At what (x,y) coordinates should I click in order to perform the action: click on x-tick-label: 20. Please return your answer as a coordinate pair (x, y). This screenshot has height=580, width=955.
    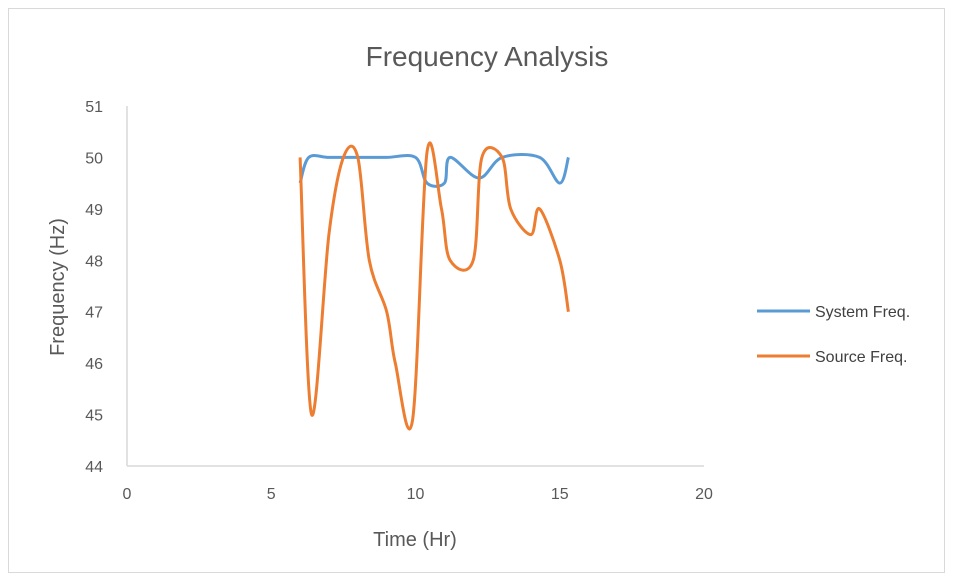
    Looking at the image, I should click on (704, 494).